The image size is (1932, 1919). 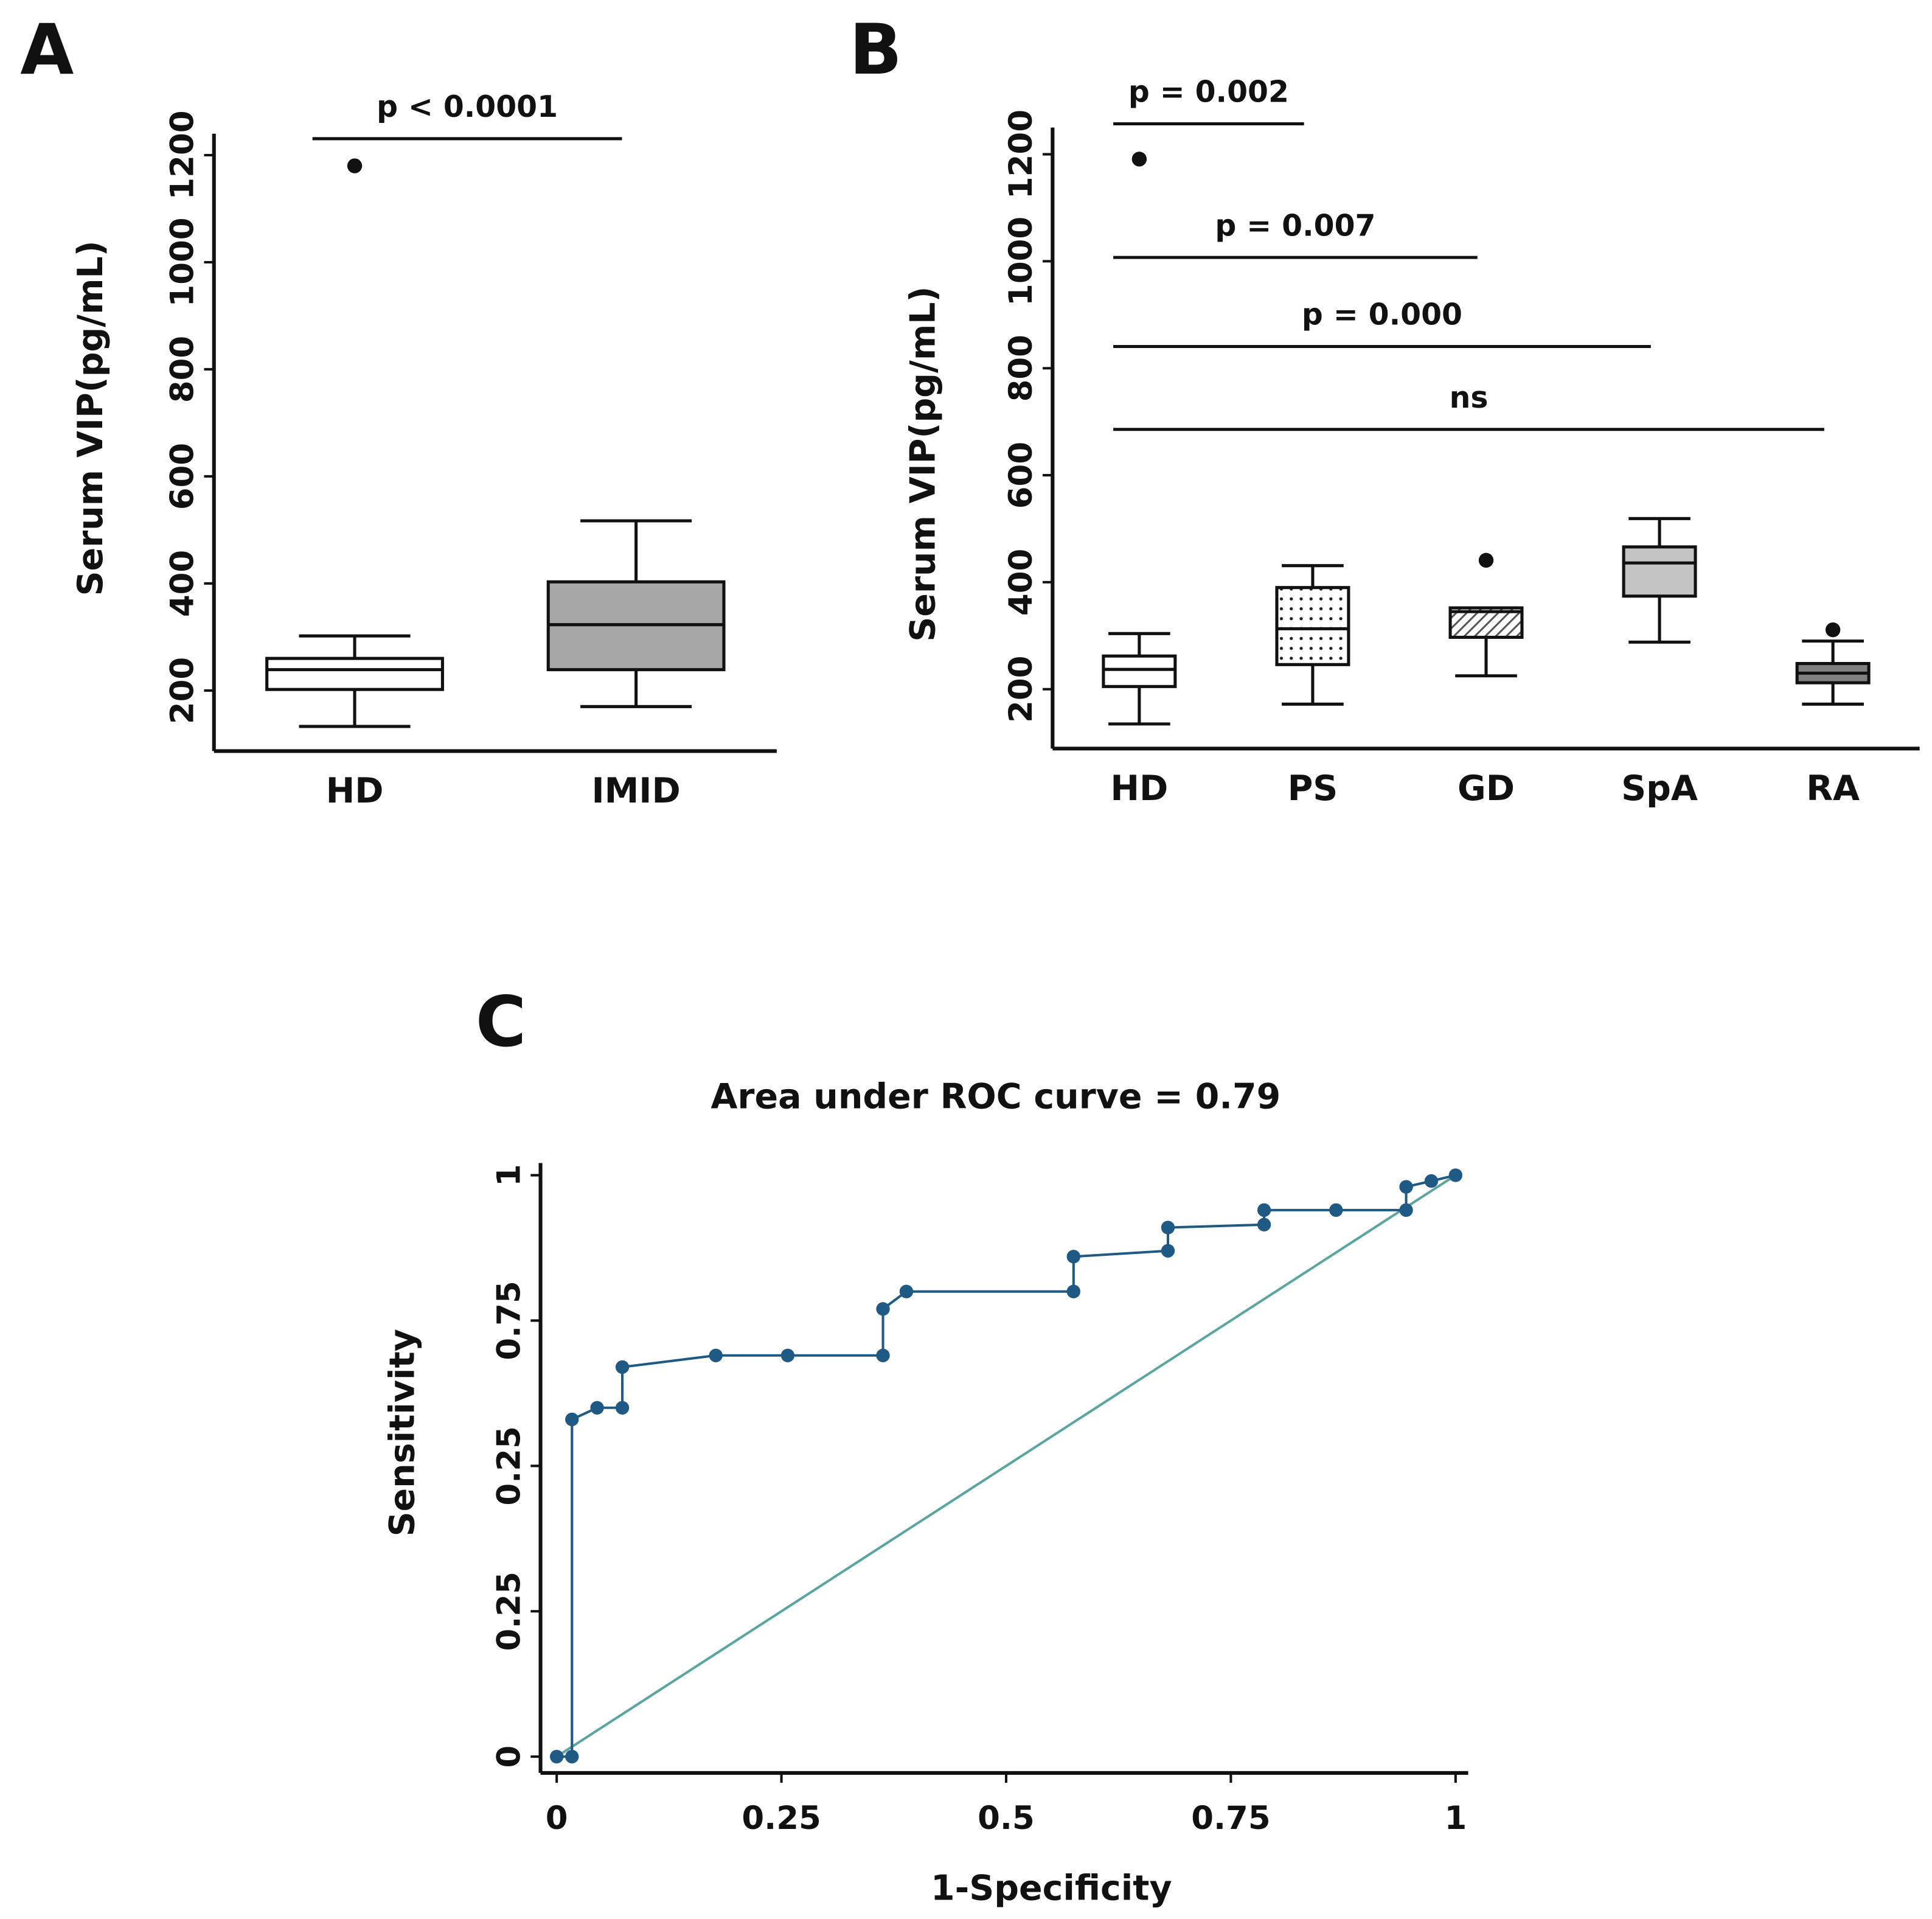 What do you see at coordinates (1659, 788) in the screenshot?
I see `x-tick-label: SpA` at bounding box center [1659, 788].